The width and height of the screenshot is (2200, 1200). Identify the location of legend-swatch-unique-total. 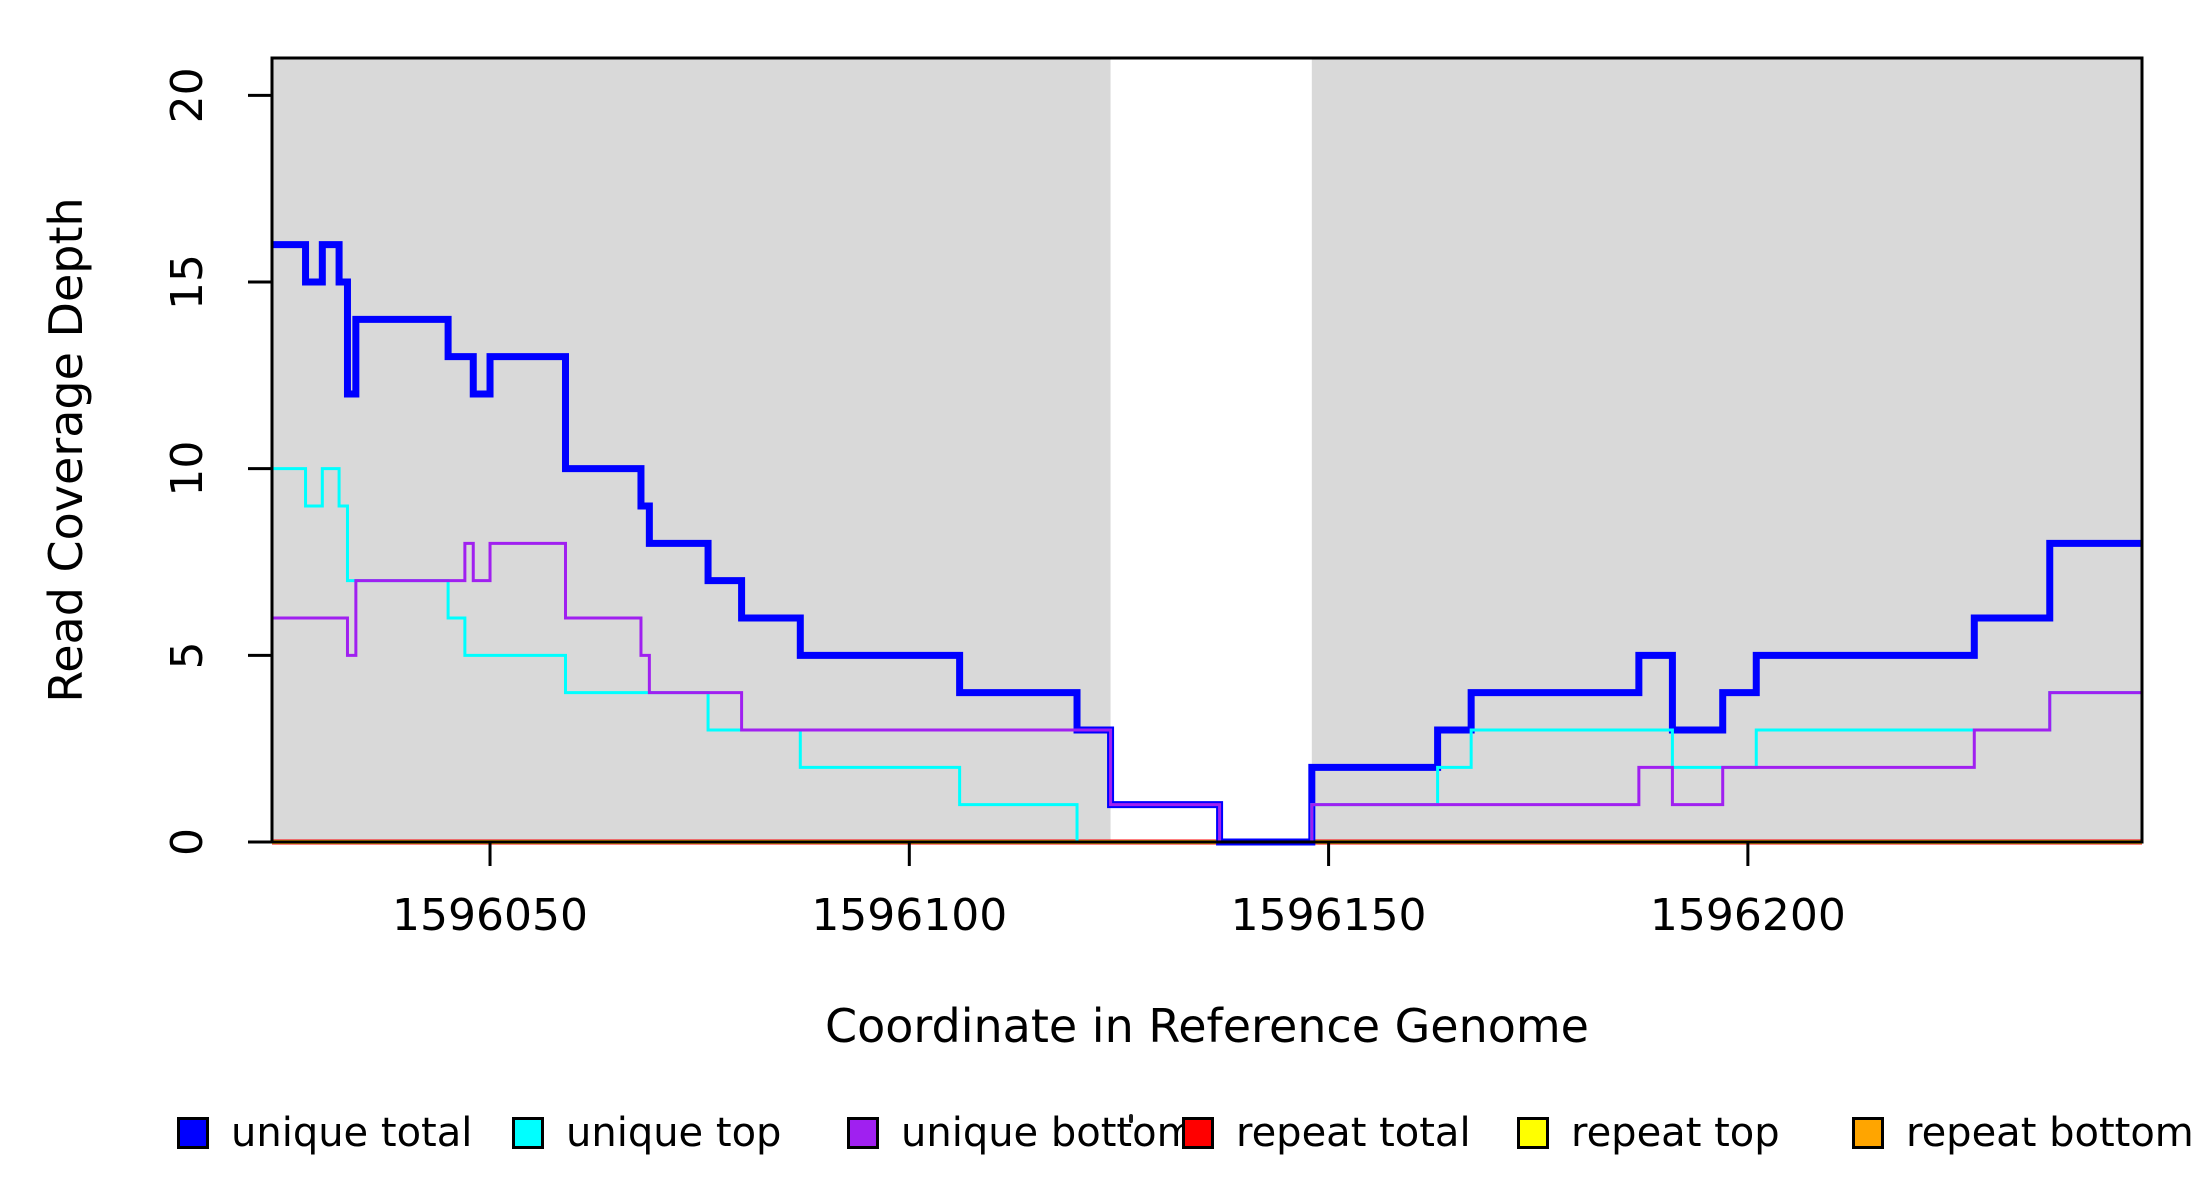
(193, 1133).